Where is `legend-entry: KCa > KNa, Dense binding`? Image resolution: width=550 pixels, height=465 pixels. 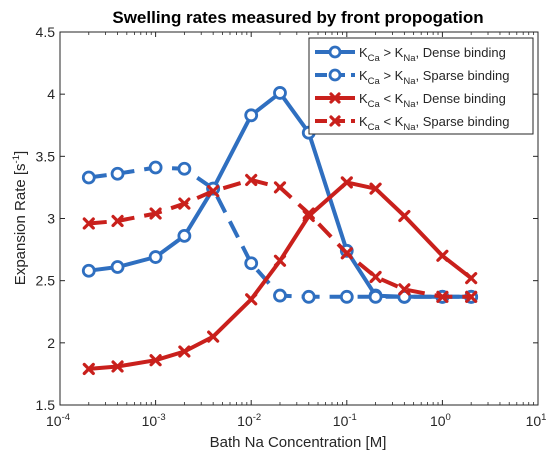 legend-entry: KCa > KNa, Dense binding is located at coordinates (410, 54).